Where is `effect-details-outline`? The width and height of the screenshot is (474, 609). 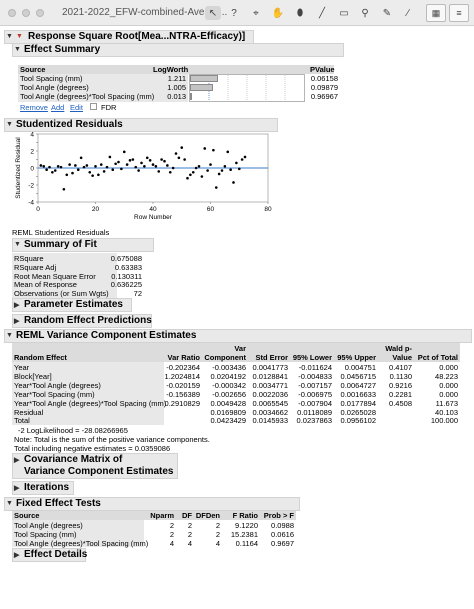
effect-details-outline is located at coordinates (49, 555).